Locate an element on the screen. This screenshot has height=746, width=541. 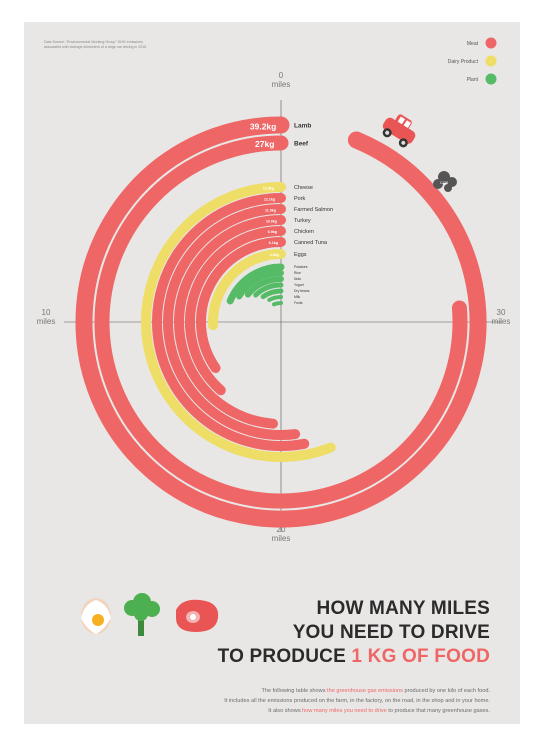
arc-farmed-salmon is located at coordinates (232, 322).